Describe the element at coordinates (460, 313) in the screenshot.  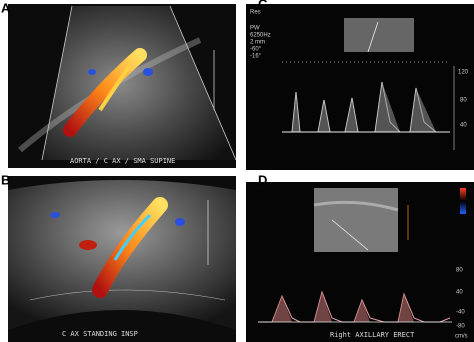
I see `scale-label: -40` at that location.